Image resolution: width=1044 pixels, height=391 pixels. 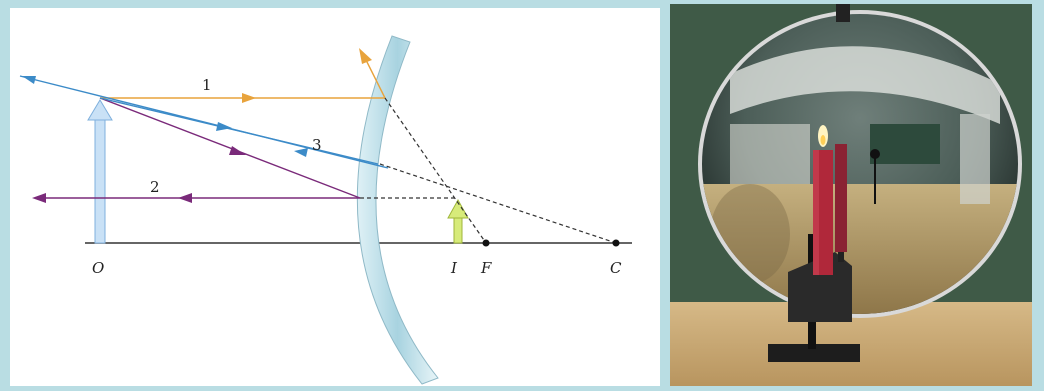 I want to click on ray-label-1: 1, so click(x=207, y=85).